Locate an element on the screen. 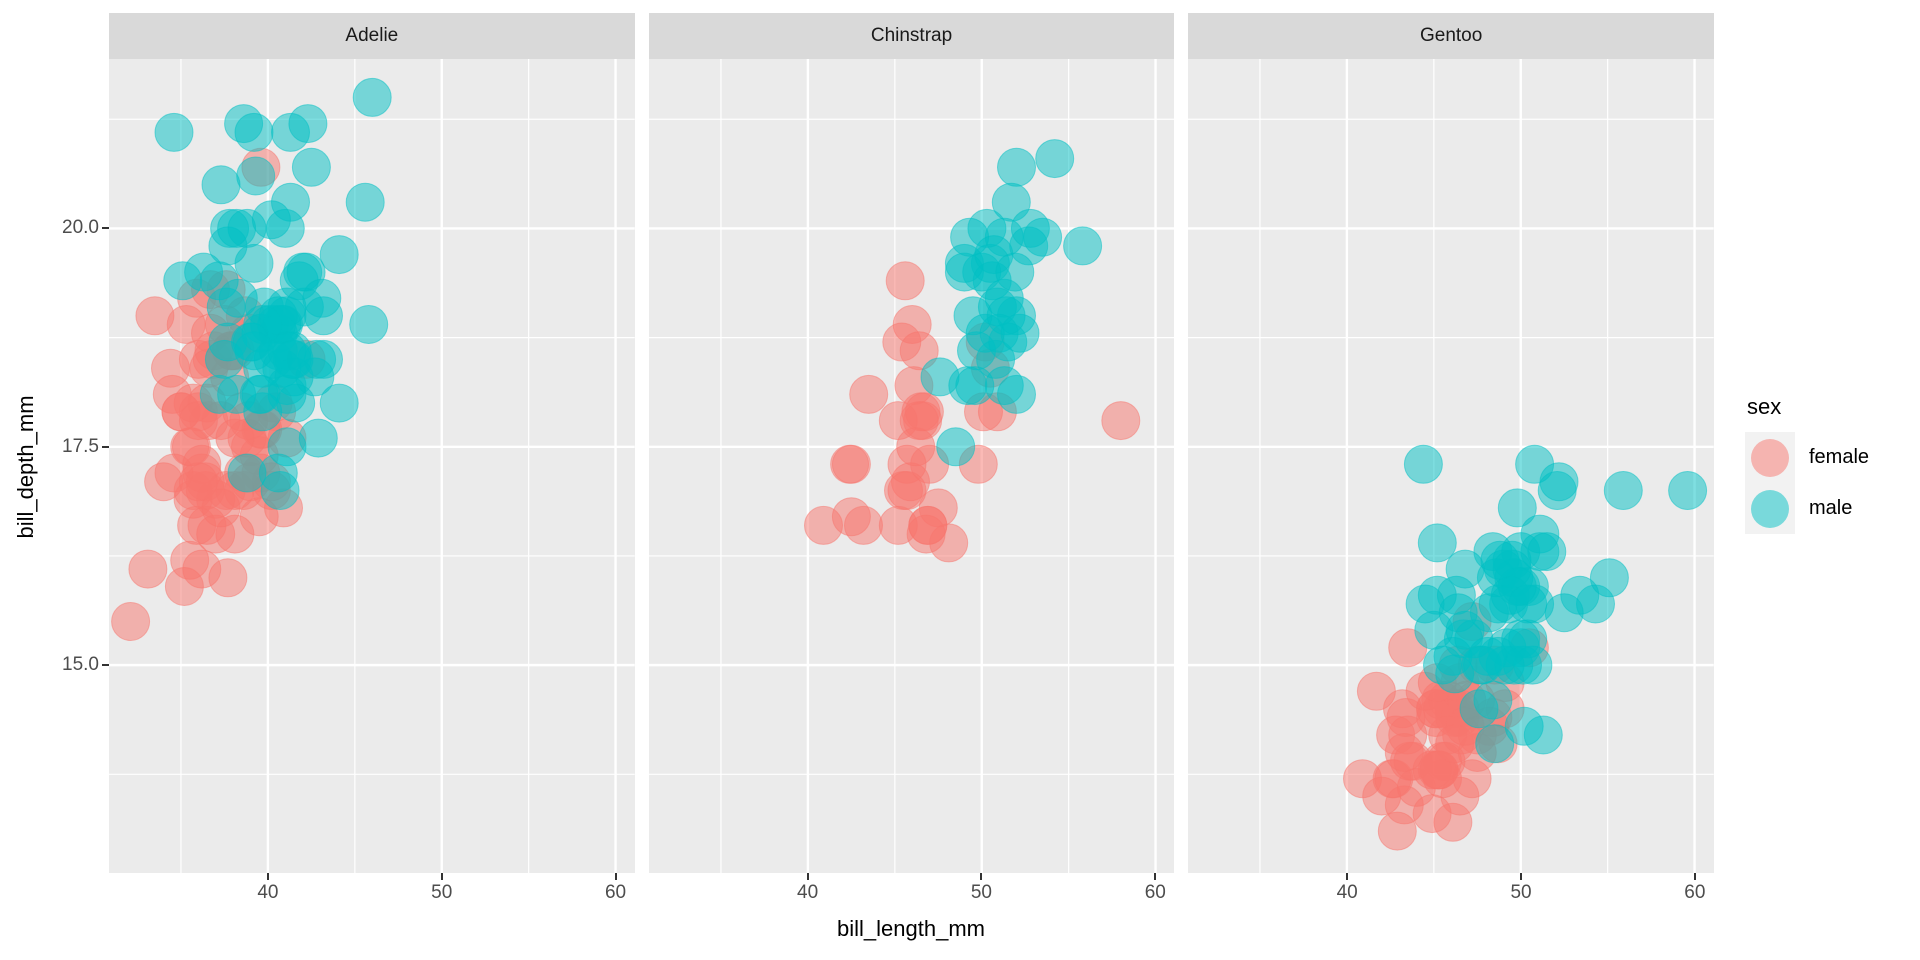 This screenshot has height=960, width=1920. legend-label: female is located at coordinates (1839, 457).